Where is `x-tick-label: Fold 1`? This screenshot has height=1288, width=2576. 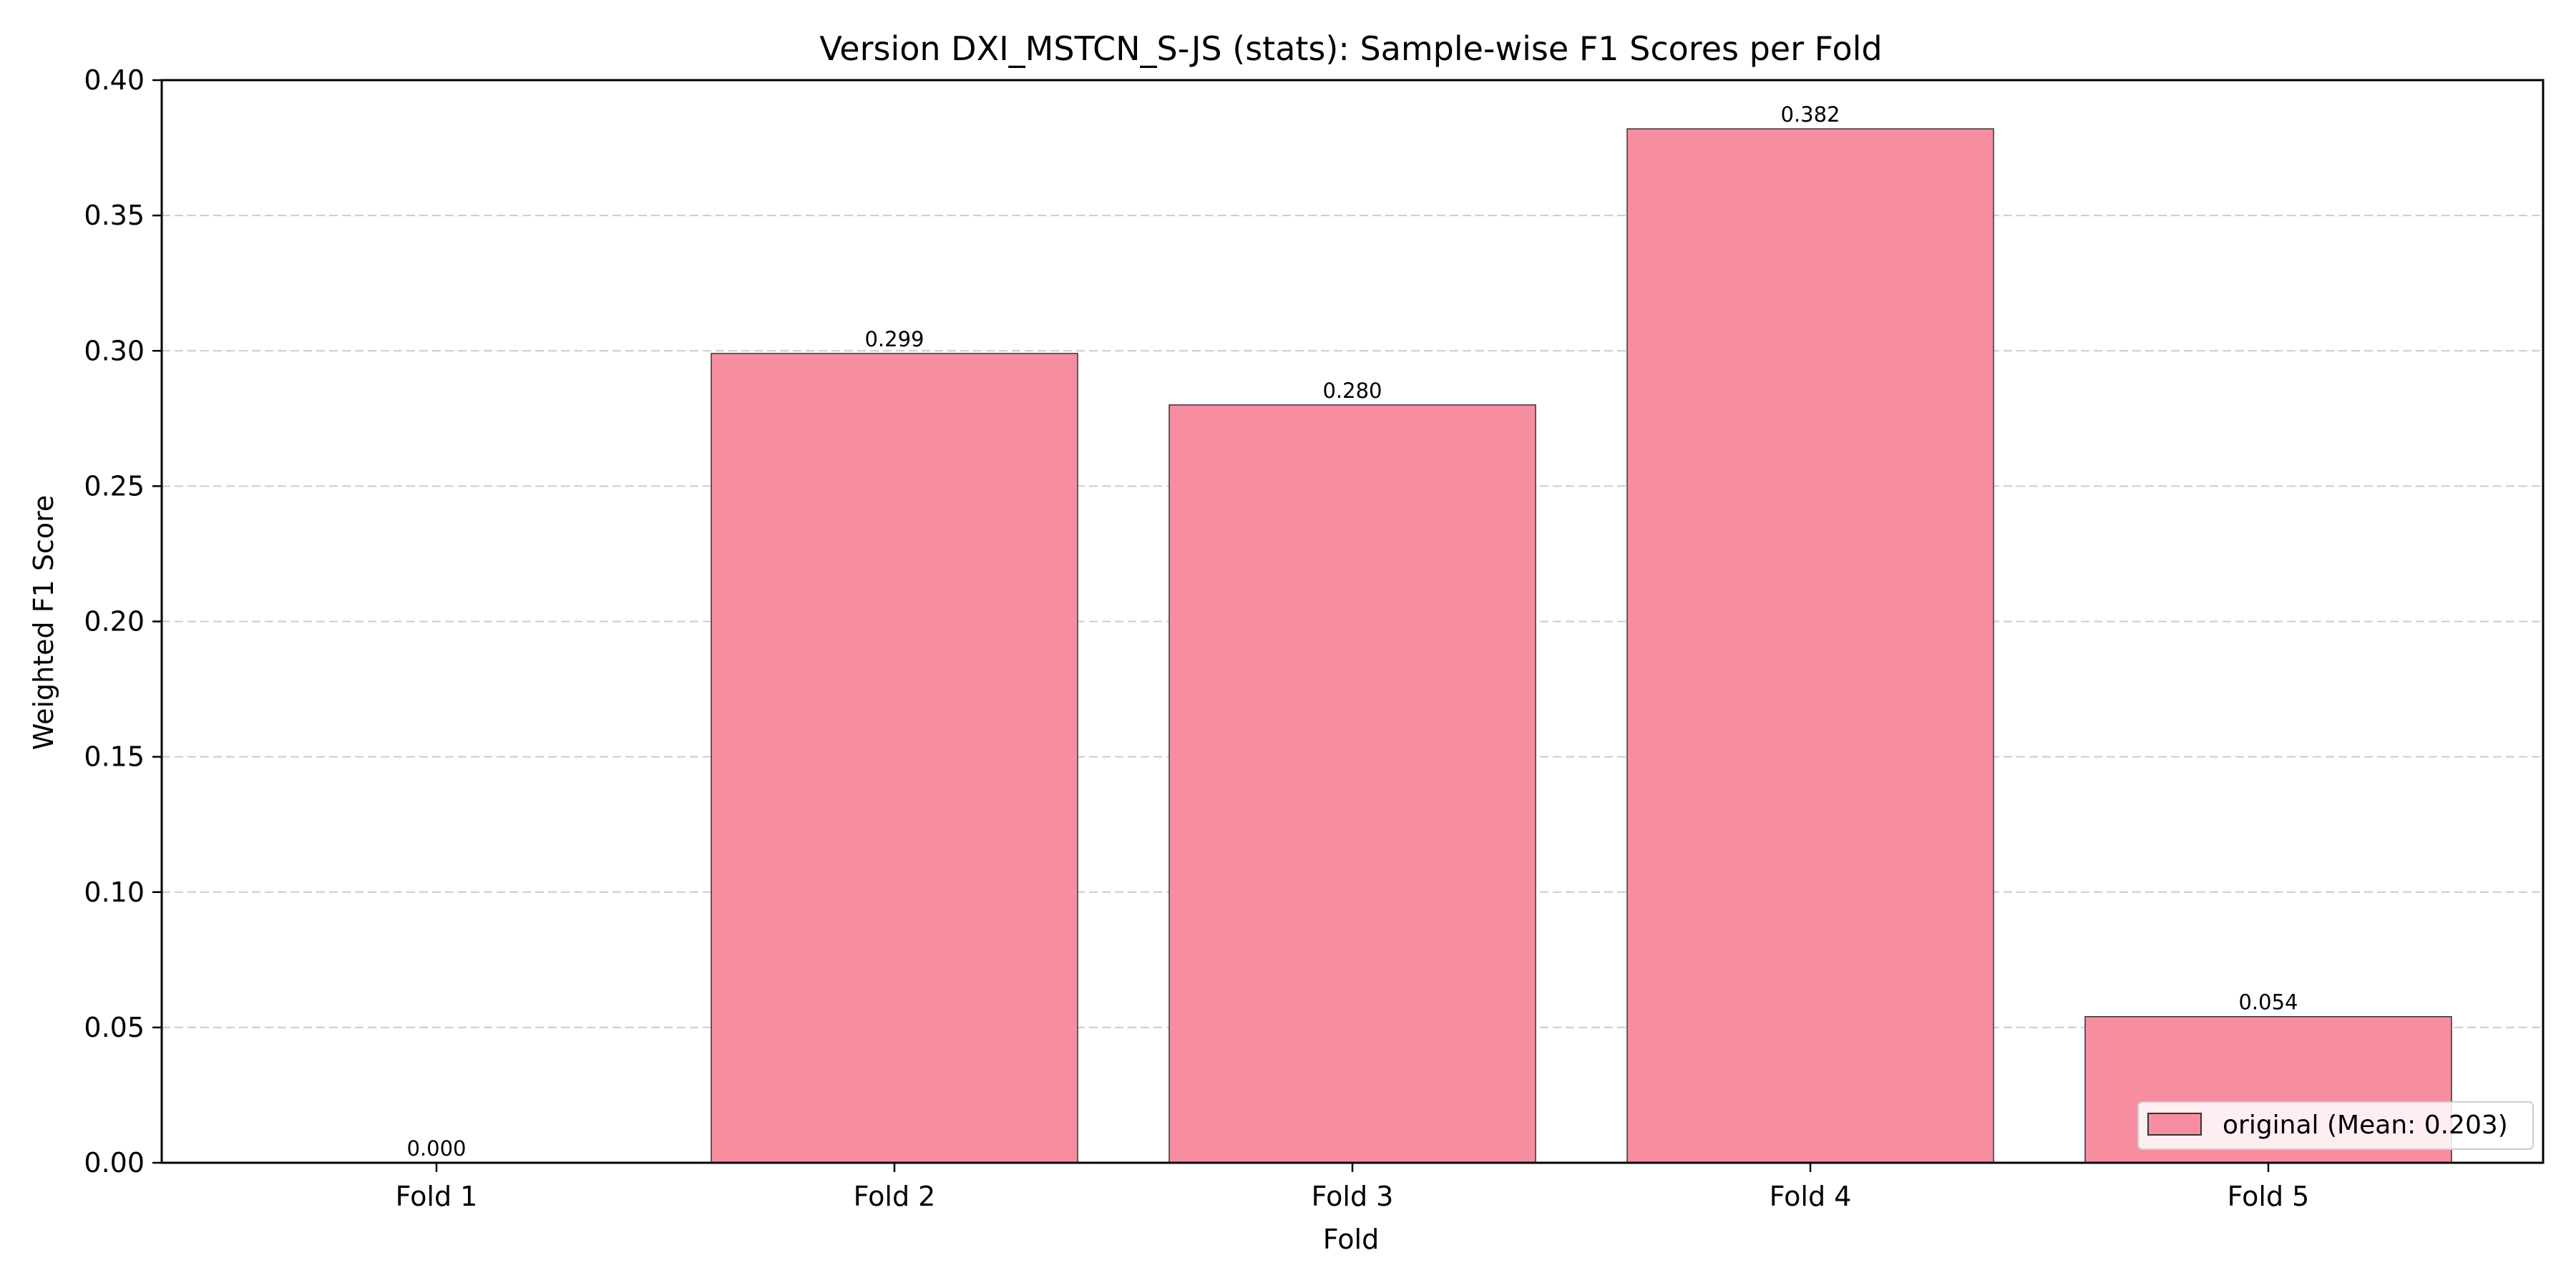
x-tick-label: Fold 1 is located at coordinates (437, 1196).